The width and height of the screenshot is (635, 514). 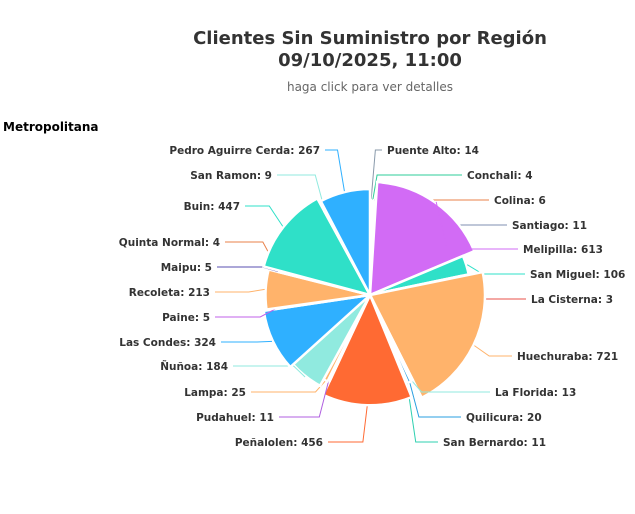 What do you see at coordinates (215, 393) in the screenshot?
I see `slice-label-13: Lampa: 25` at bounding box center [215, 393].